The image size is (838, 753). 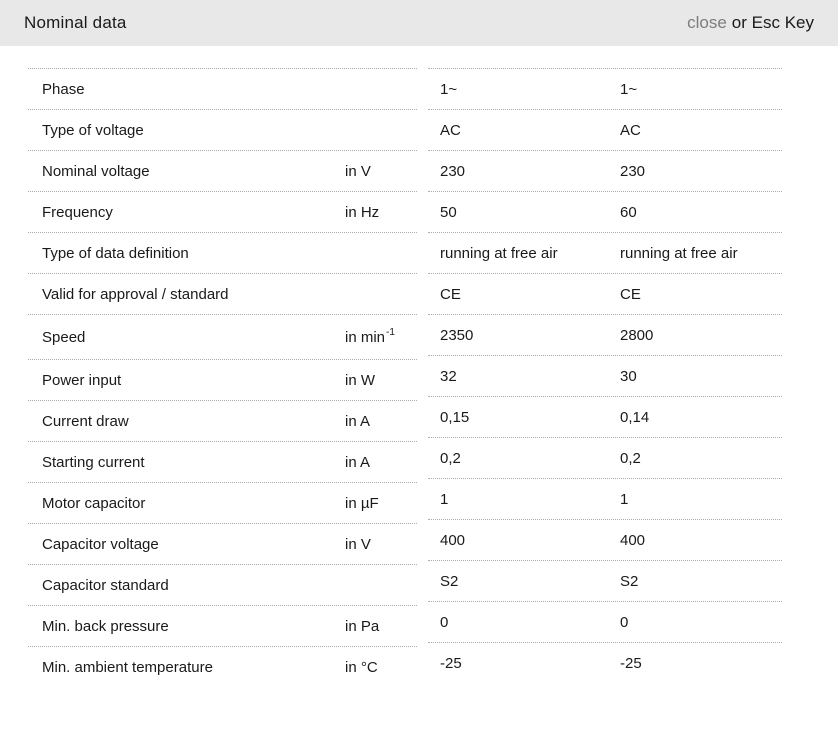 What do you see at coordinates (361, 667) in the screenshot?
I see `row-unit: in °C` at bounding box center [361, 667].